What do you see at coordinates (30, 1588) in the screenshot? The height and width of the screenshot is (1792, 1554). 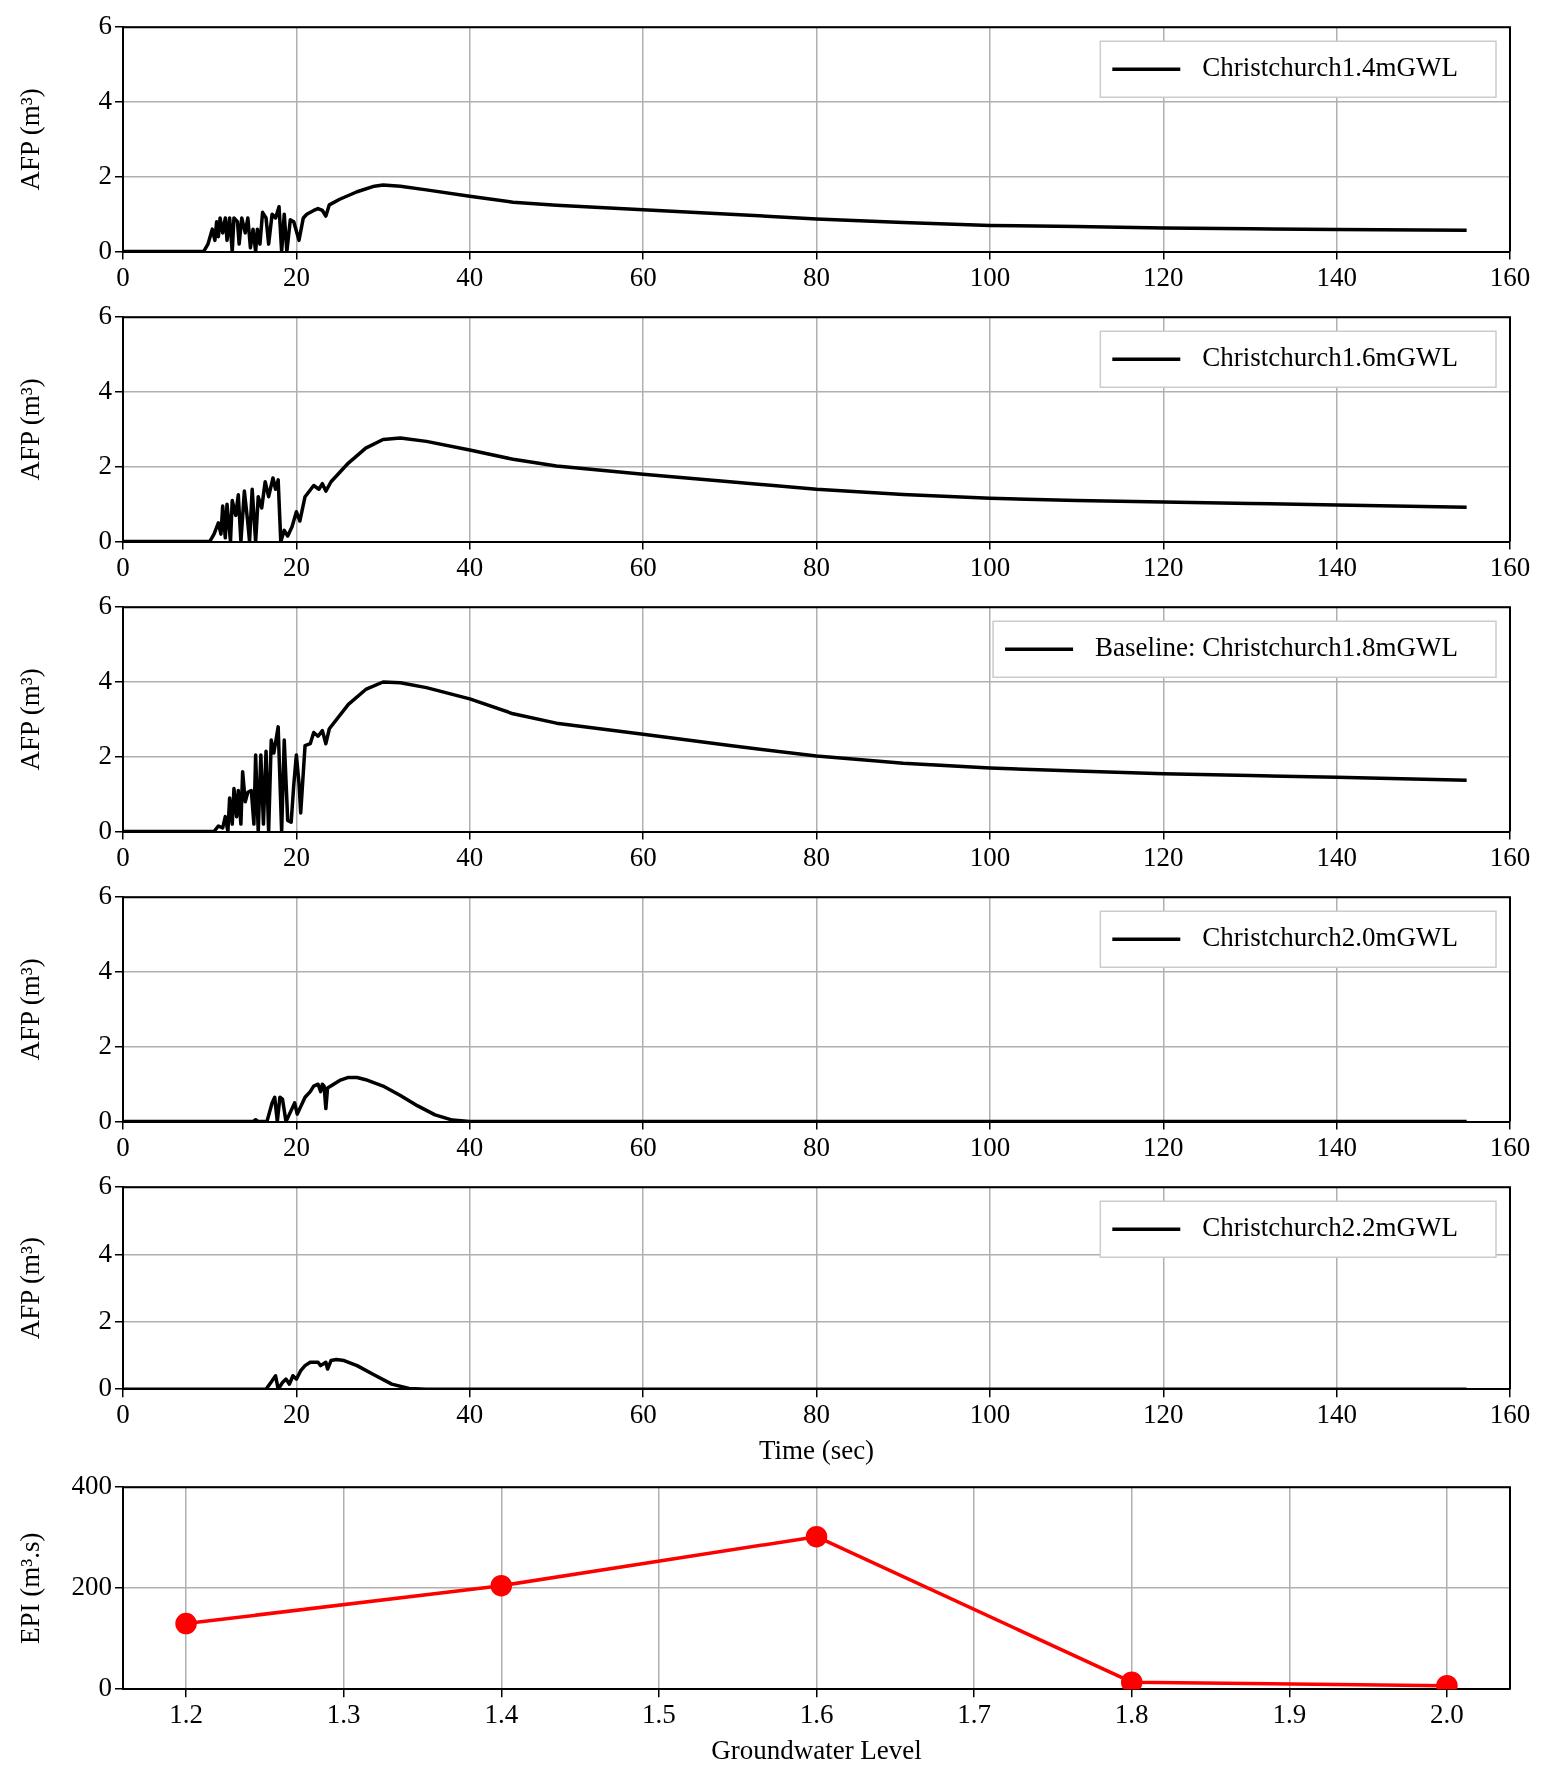 I see `y-axis-title: EPI (m³.s)` at bounding box center [30, 1588].